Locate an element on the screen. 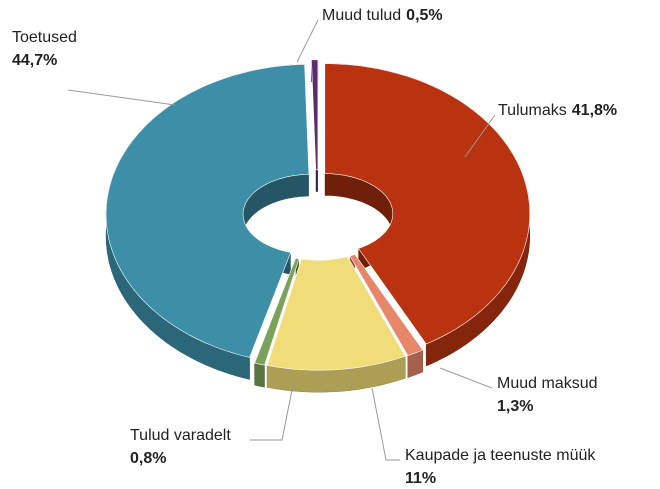 This screenshot has width=660, height=489. label-value: 0,8% is located at coordinates (148, 458).